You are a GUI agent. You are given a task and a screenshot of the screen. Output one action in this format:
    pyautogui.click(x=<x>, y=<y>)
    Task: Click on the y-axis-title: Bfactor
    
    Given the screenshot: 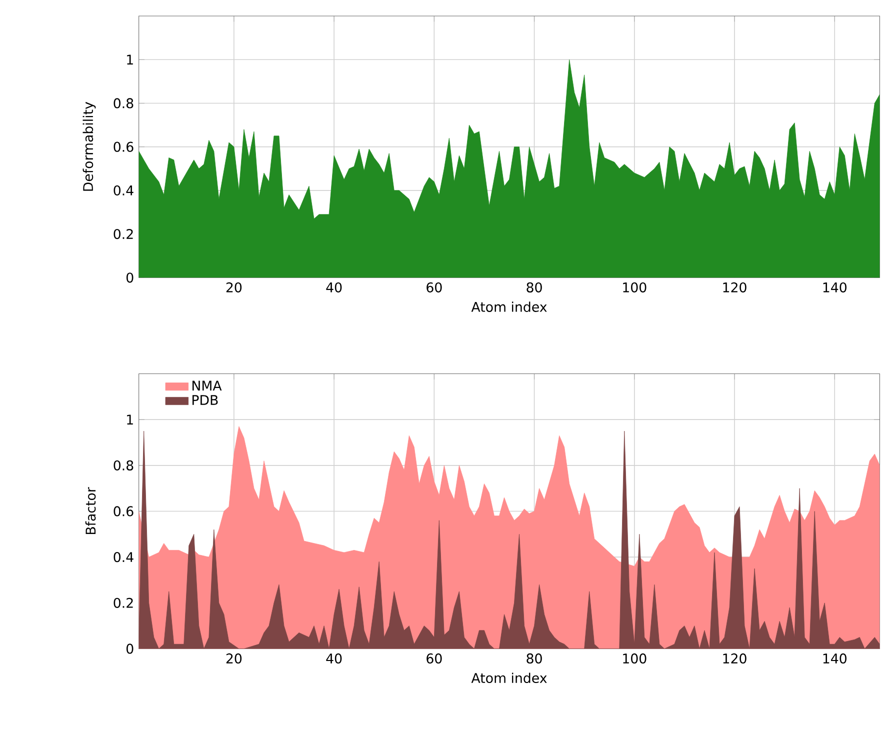 What is the action you would take?
    pyautogui.click(x=90, y=510)
    